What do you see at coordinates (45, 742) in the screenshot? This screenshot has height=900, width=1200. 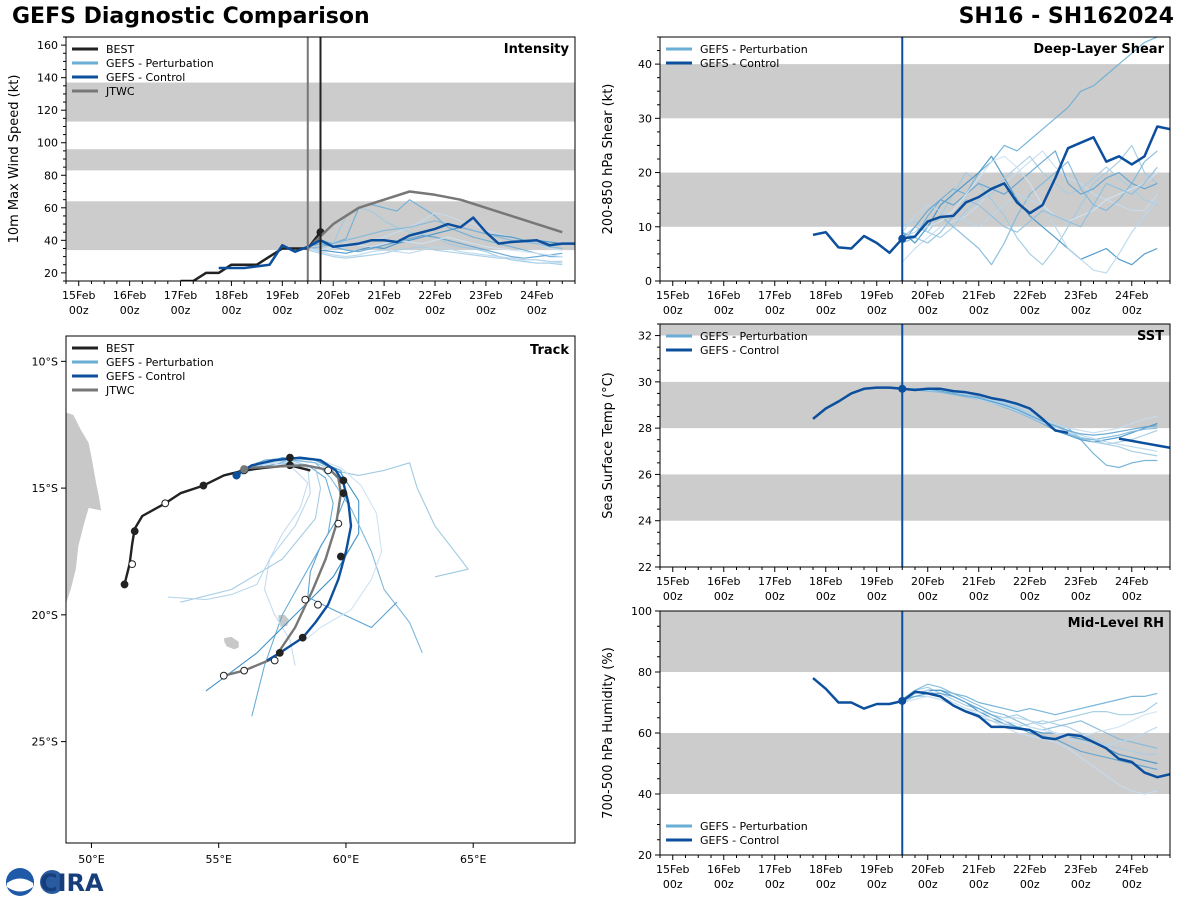 I see `track-ytick-label: 25°S` at bounding box center [45, 742].